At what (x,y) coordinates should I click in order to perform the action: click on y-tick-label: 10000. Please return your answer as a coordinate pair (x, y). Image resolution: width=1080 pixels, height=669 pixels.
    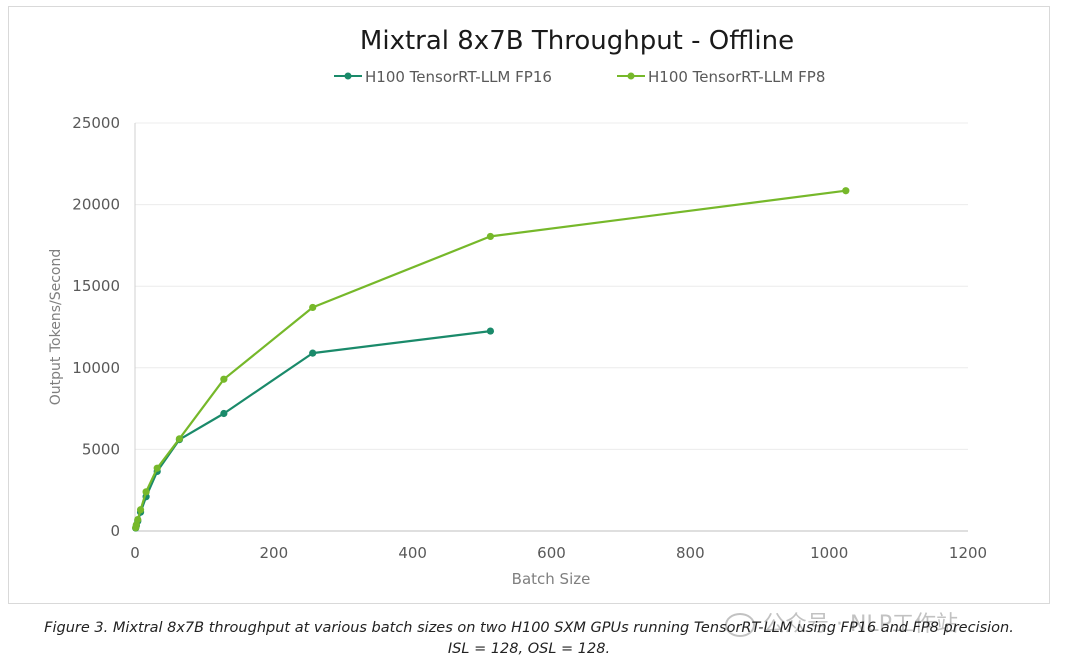
    Looking at the image, I should click on (96, 368).